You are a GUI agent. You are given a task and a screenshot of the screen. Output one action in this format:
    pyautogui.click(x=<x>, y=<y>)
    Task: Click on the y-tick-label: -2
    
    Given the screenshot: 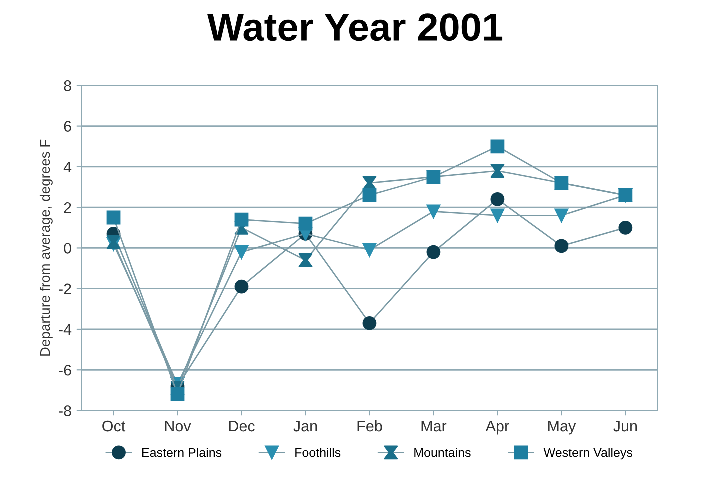 What is the action you would take?
    pyautogui.click(x=65, y=289)
    